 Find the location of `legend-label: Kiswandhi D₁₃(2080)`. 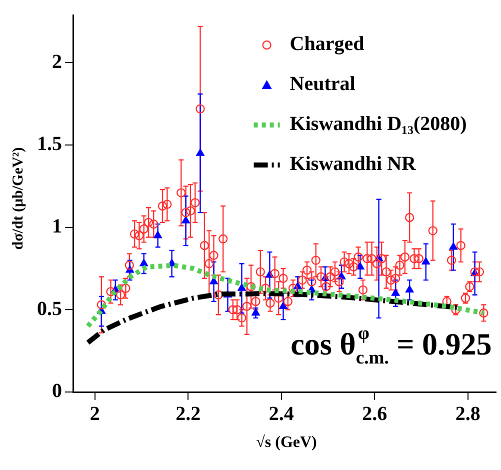

legend-label: Kiswandhi D₁₃(2080) is located at coordinates (378, 124).